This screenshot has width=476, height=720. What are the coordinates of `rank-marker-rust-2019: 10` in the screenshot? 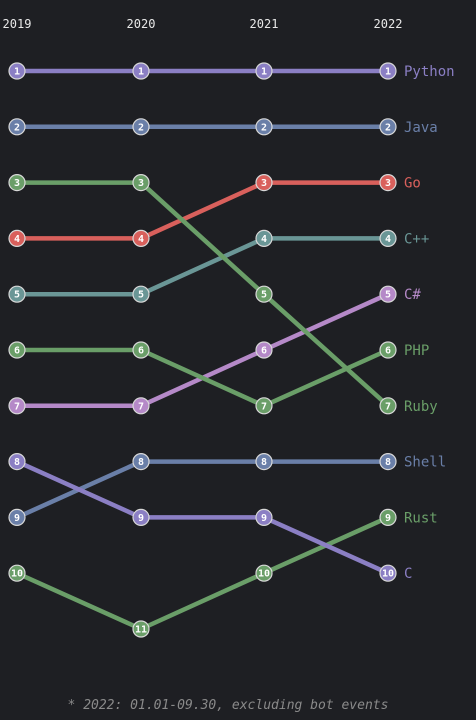 It's located at (17, 573).